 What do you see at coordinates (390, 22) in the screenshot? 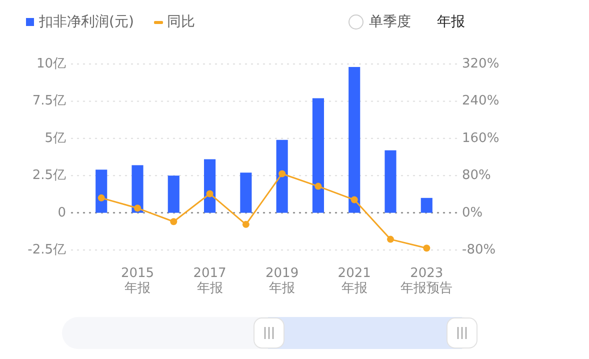
I see `text: 单季度` at bounding box center [390, 22].